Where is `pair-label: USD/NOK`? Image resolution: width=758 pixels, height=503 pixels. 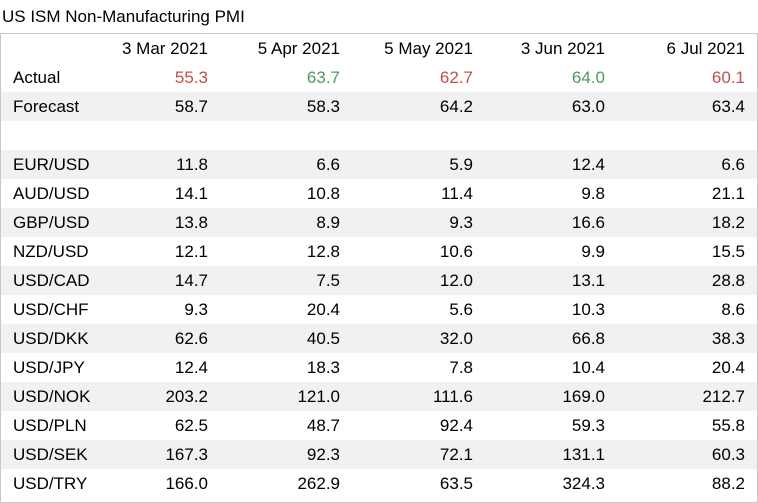
pair-label: USD/NOK is located at coordinates (51, 396).